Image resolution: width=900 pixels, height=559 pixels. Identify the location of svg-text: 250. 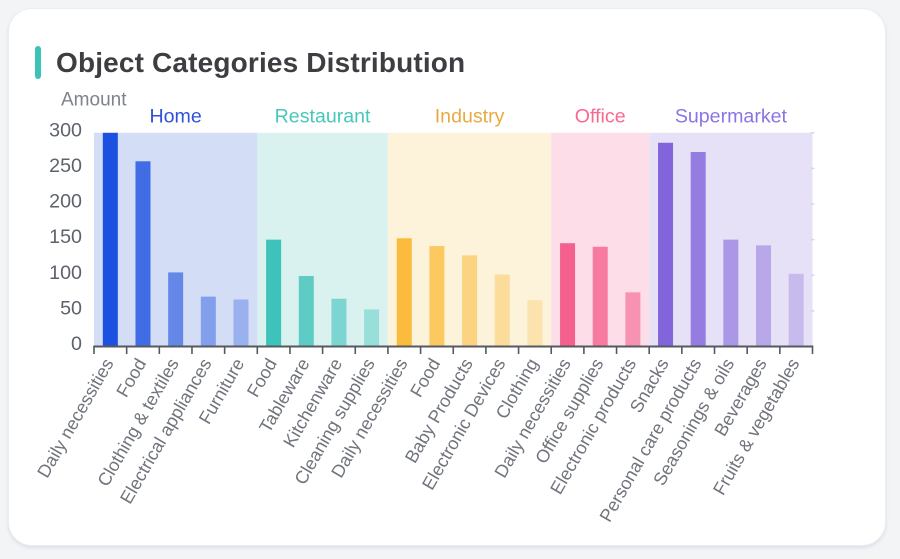
(65, 166).